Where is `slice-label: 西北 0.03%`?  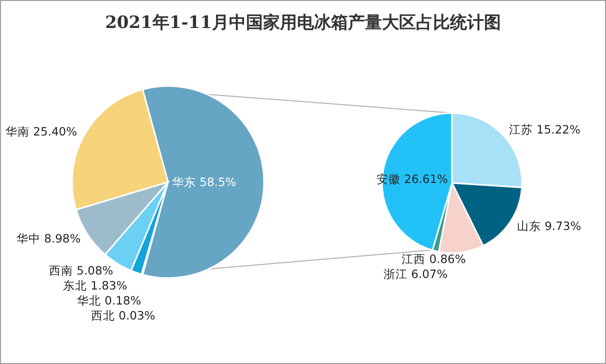 slice-label: 西北 0.03% is located at coordinates (123, 315).